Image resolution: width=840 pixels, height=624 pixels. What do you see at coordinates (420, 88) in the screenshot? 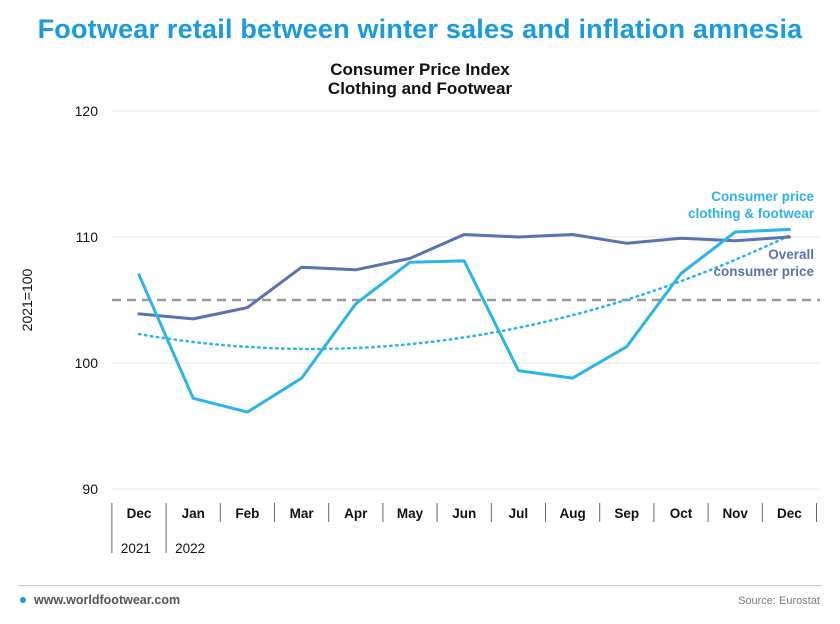
I see `chart-subtitle: Clothing and Footwear` at bounding box center [420, 88].